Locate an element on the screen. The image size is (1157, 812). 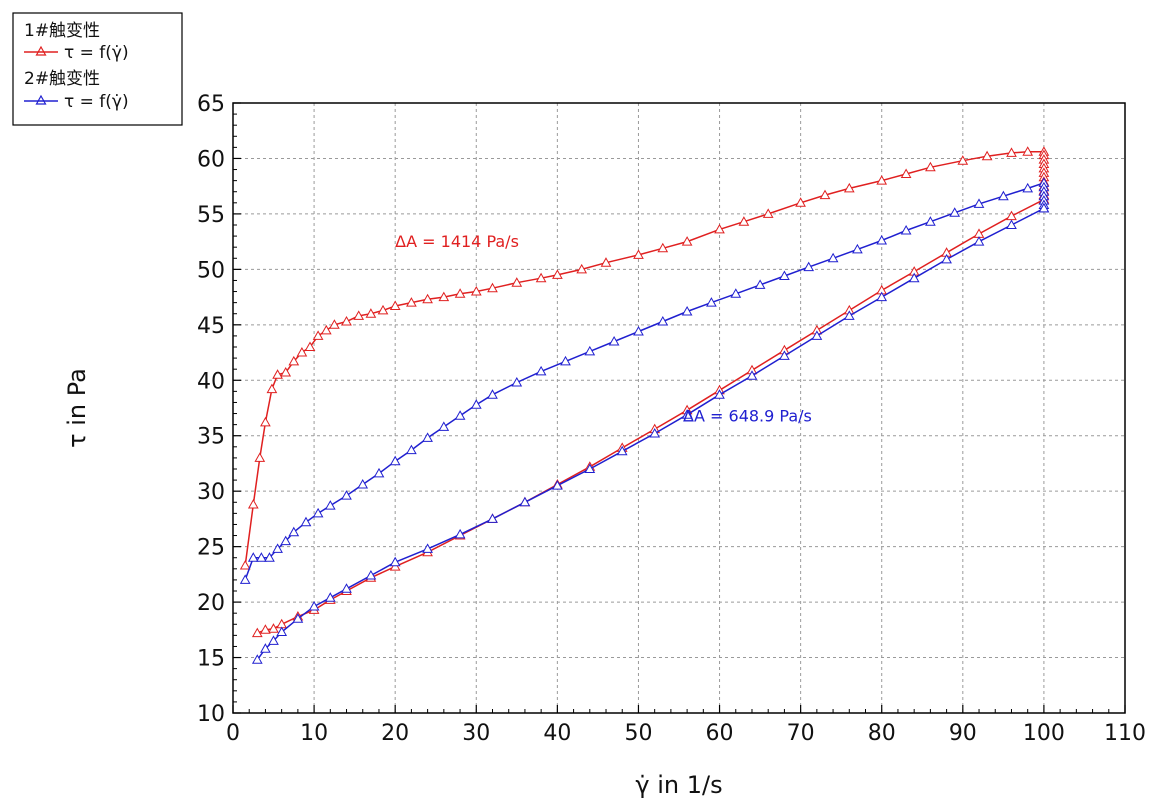
x-tick-label: 60 is located at coordinates (720, 733).